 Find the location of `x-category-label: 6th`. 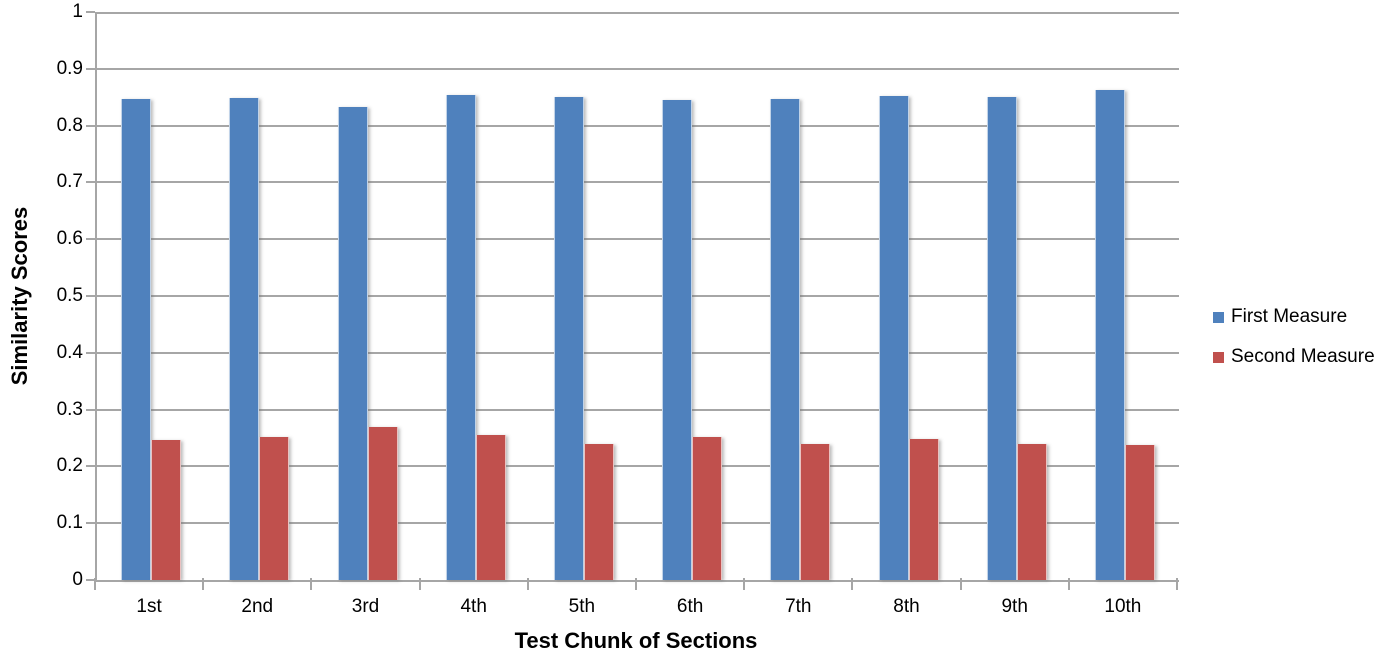

x-category-label: 6th is located at coordinates (690, 606).